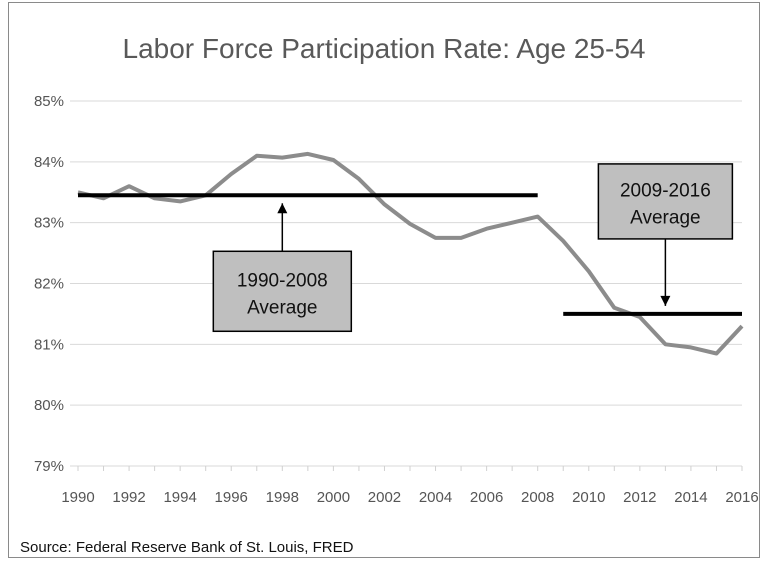 The width and height of the screenshot is (769, 562). I want to click on x-tick-label: 1990, so click(77, 497).